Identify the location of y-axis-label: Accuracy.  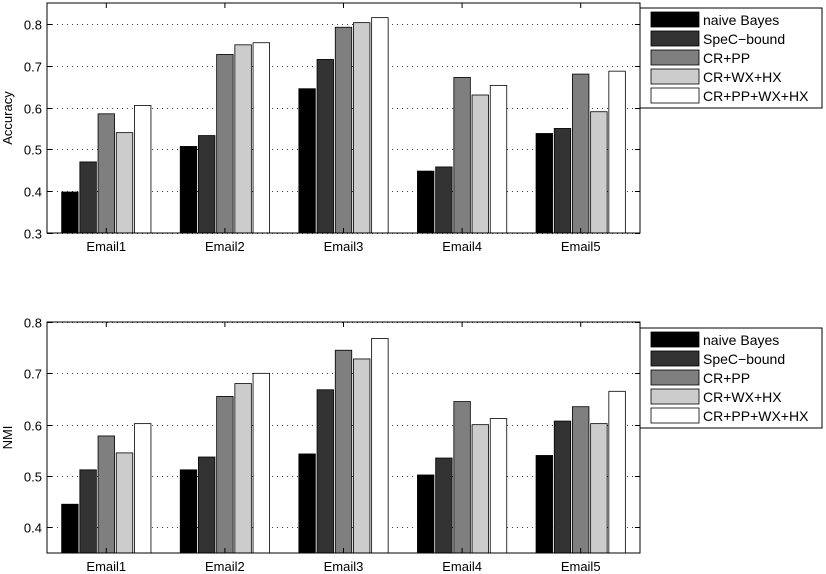
(7, 118).